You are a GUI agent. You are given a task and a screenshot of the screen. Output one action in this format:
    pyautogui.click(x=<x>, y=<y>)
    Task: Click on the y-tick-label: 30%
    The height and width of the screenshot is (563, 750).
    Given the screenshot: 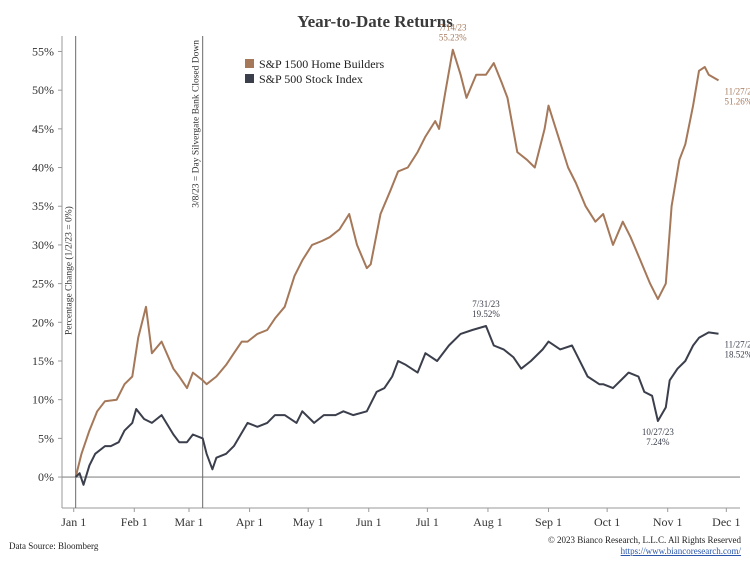 What is the action you would take?
    pyautogui.click(x=43, y=245)
    